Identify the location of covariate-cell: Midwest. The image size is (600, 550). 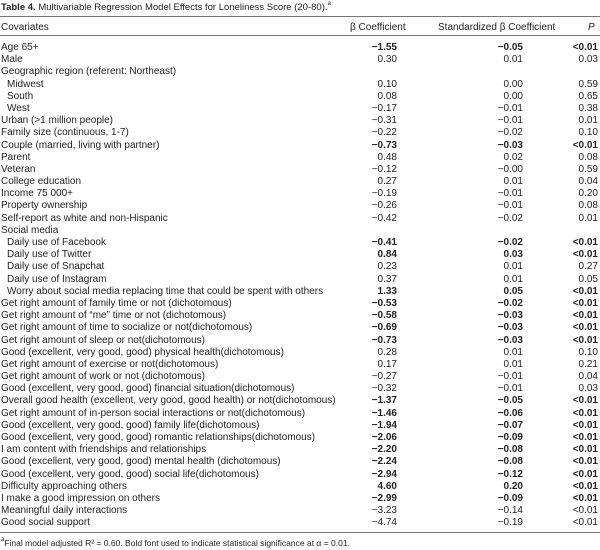
(25, 84).